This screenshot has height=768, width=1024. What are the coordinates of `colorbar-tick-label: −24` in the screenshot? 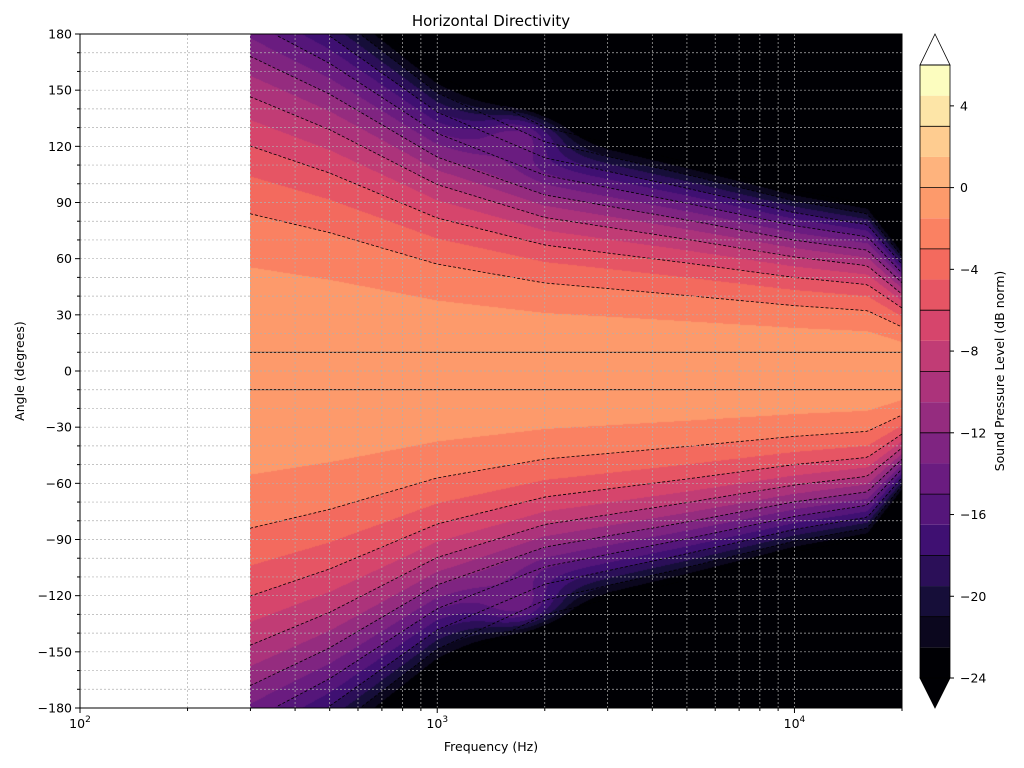 It's located at (973, 678).